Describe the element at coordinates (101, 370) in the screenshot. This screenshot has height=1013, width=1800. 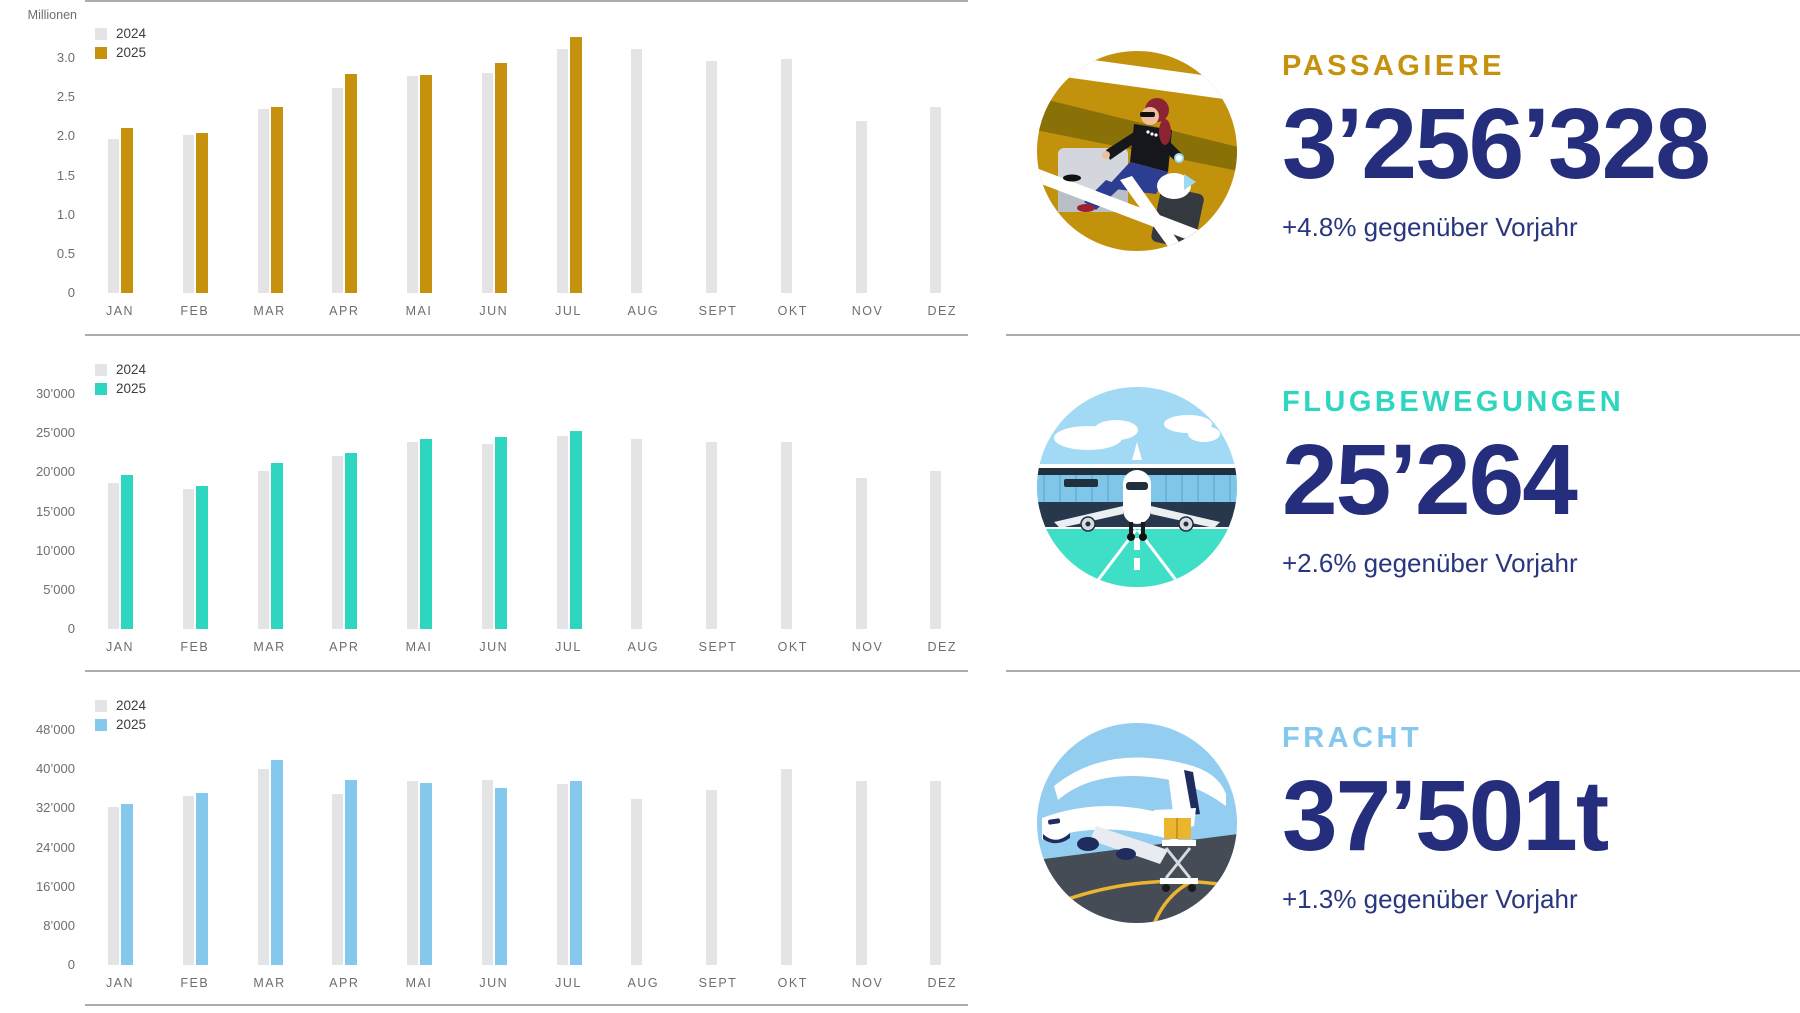
I see `legend-swatch-2024` at that location.